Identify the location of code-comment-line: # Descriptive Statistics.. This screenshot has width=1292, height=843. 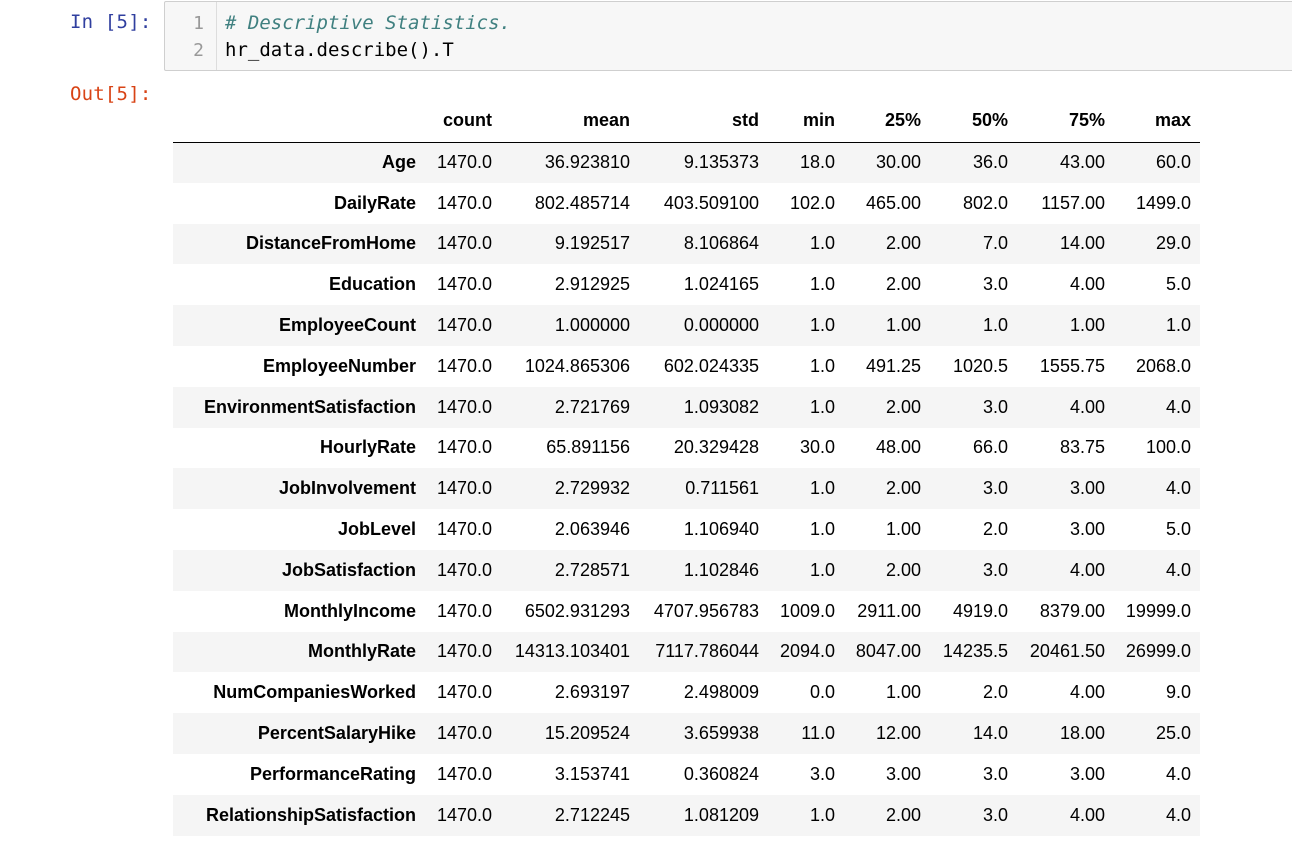
(368, 23).